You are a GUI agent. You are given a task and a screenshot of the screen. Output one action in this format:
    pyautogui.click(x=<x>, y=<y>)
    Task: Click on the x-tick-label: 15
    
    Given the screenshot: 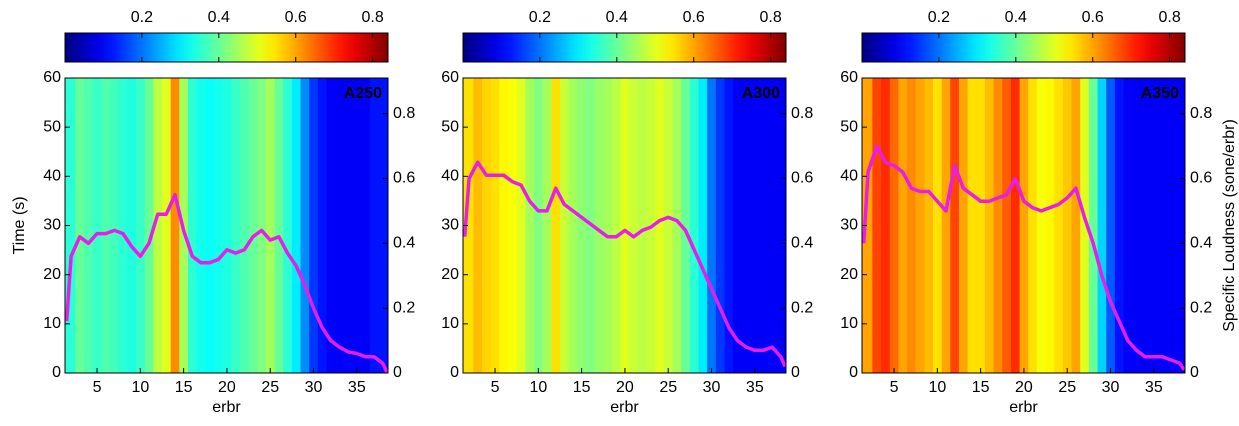 What is the action you would take?
    pyautogui.click(x=582, y=387)
    